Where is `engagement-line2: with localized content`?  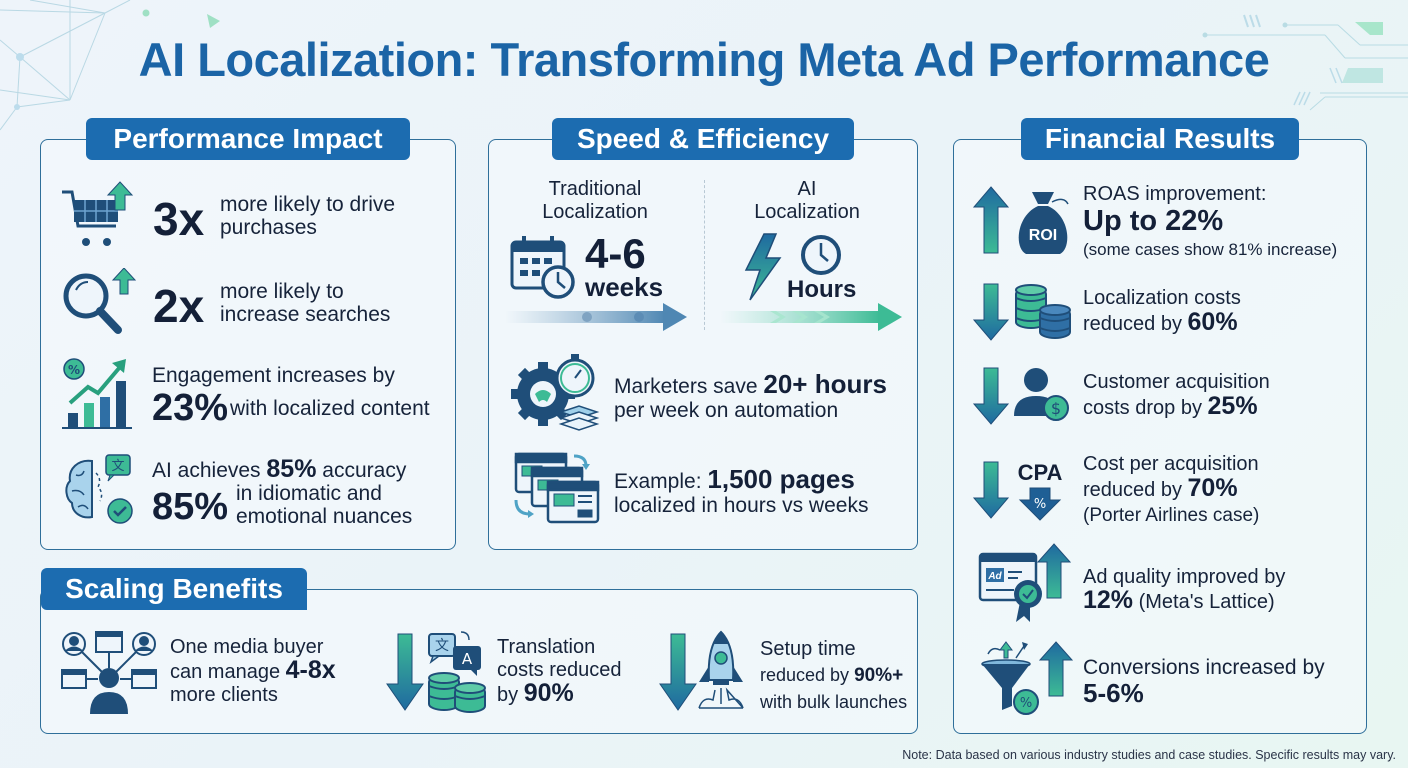
engagement-line2: with localized content is located at coordinates (330, 408).